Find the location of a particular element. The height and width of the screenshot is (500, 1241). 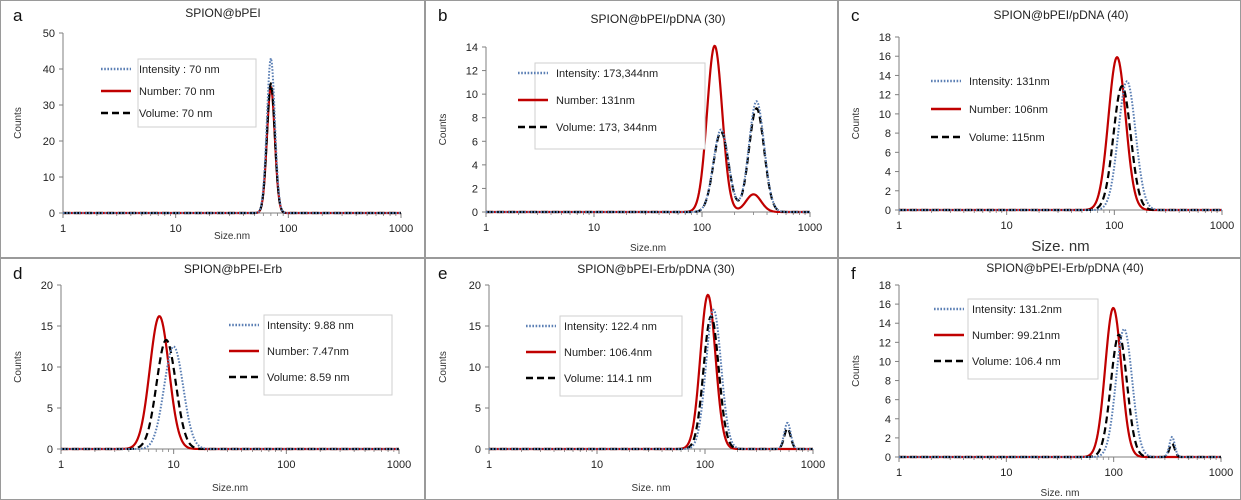

y-tick-label: 50 is located at coordinates (49, 34).